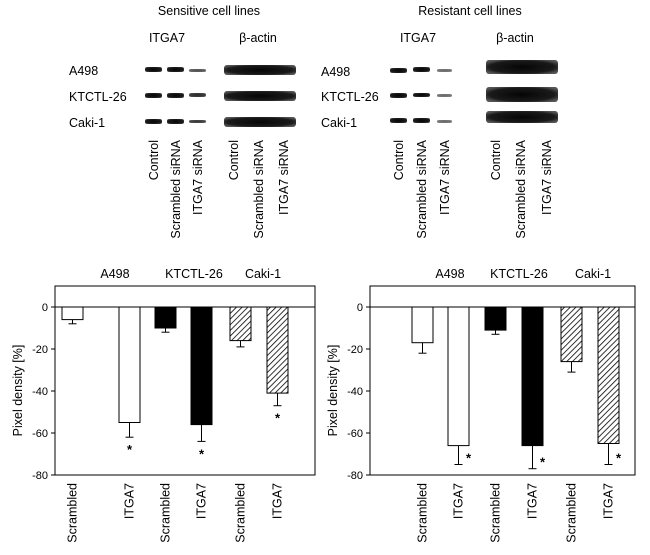 This screenshot has height=555, width=650. What do you see at coordinates (470, 11) in the screenshot?
I see `blot-title: Resistant cell lines` at bounding box center [470, 11].